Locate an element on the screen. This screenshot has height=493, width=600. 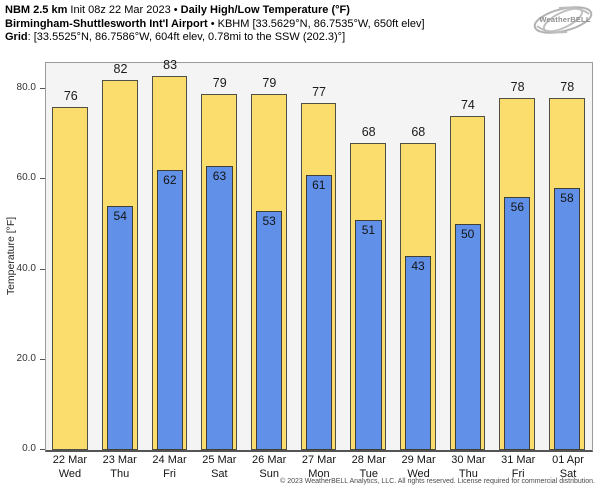
low-bar: 61 is located at coordinates (318, 312).